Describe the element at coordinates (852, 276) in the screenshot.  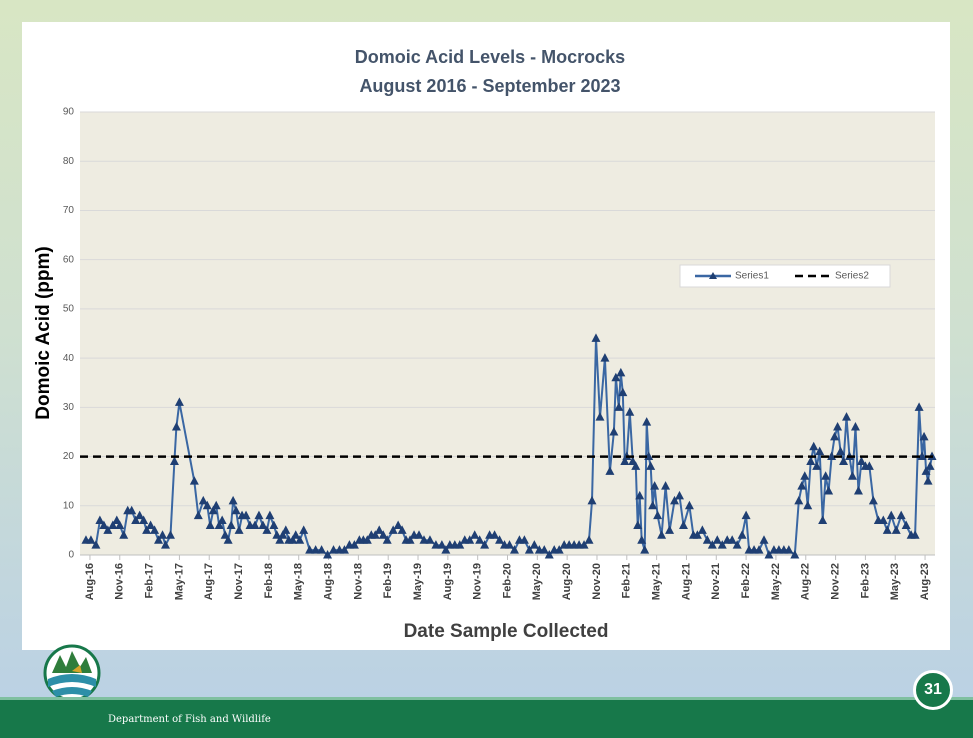
I see `legend-label: Series2` at that location.